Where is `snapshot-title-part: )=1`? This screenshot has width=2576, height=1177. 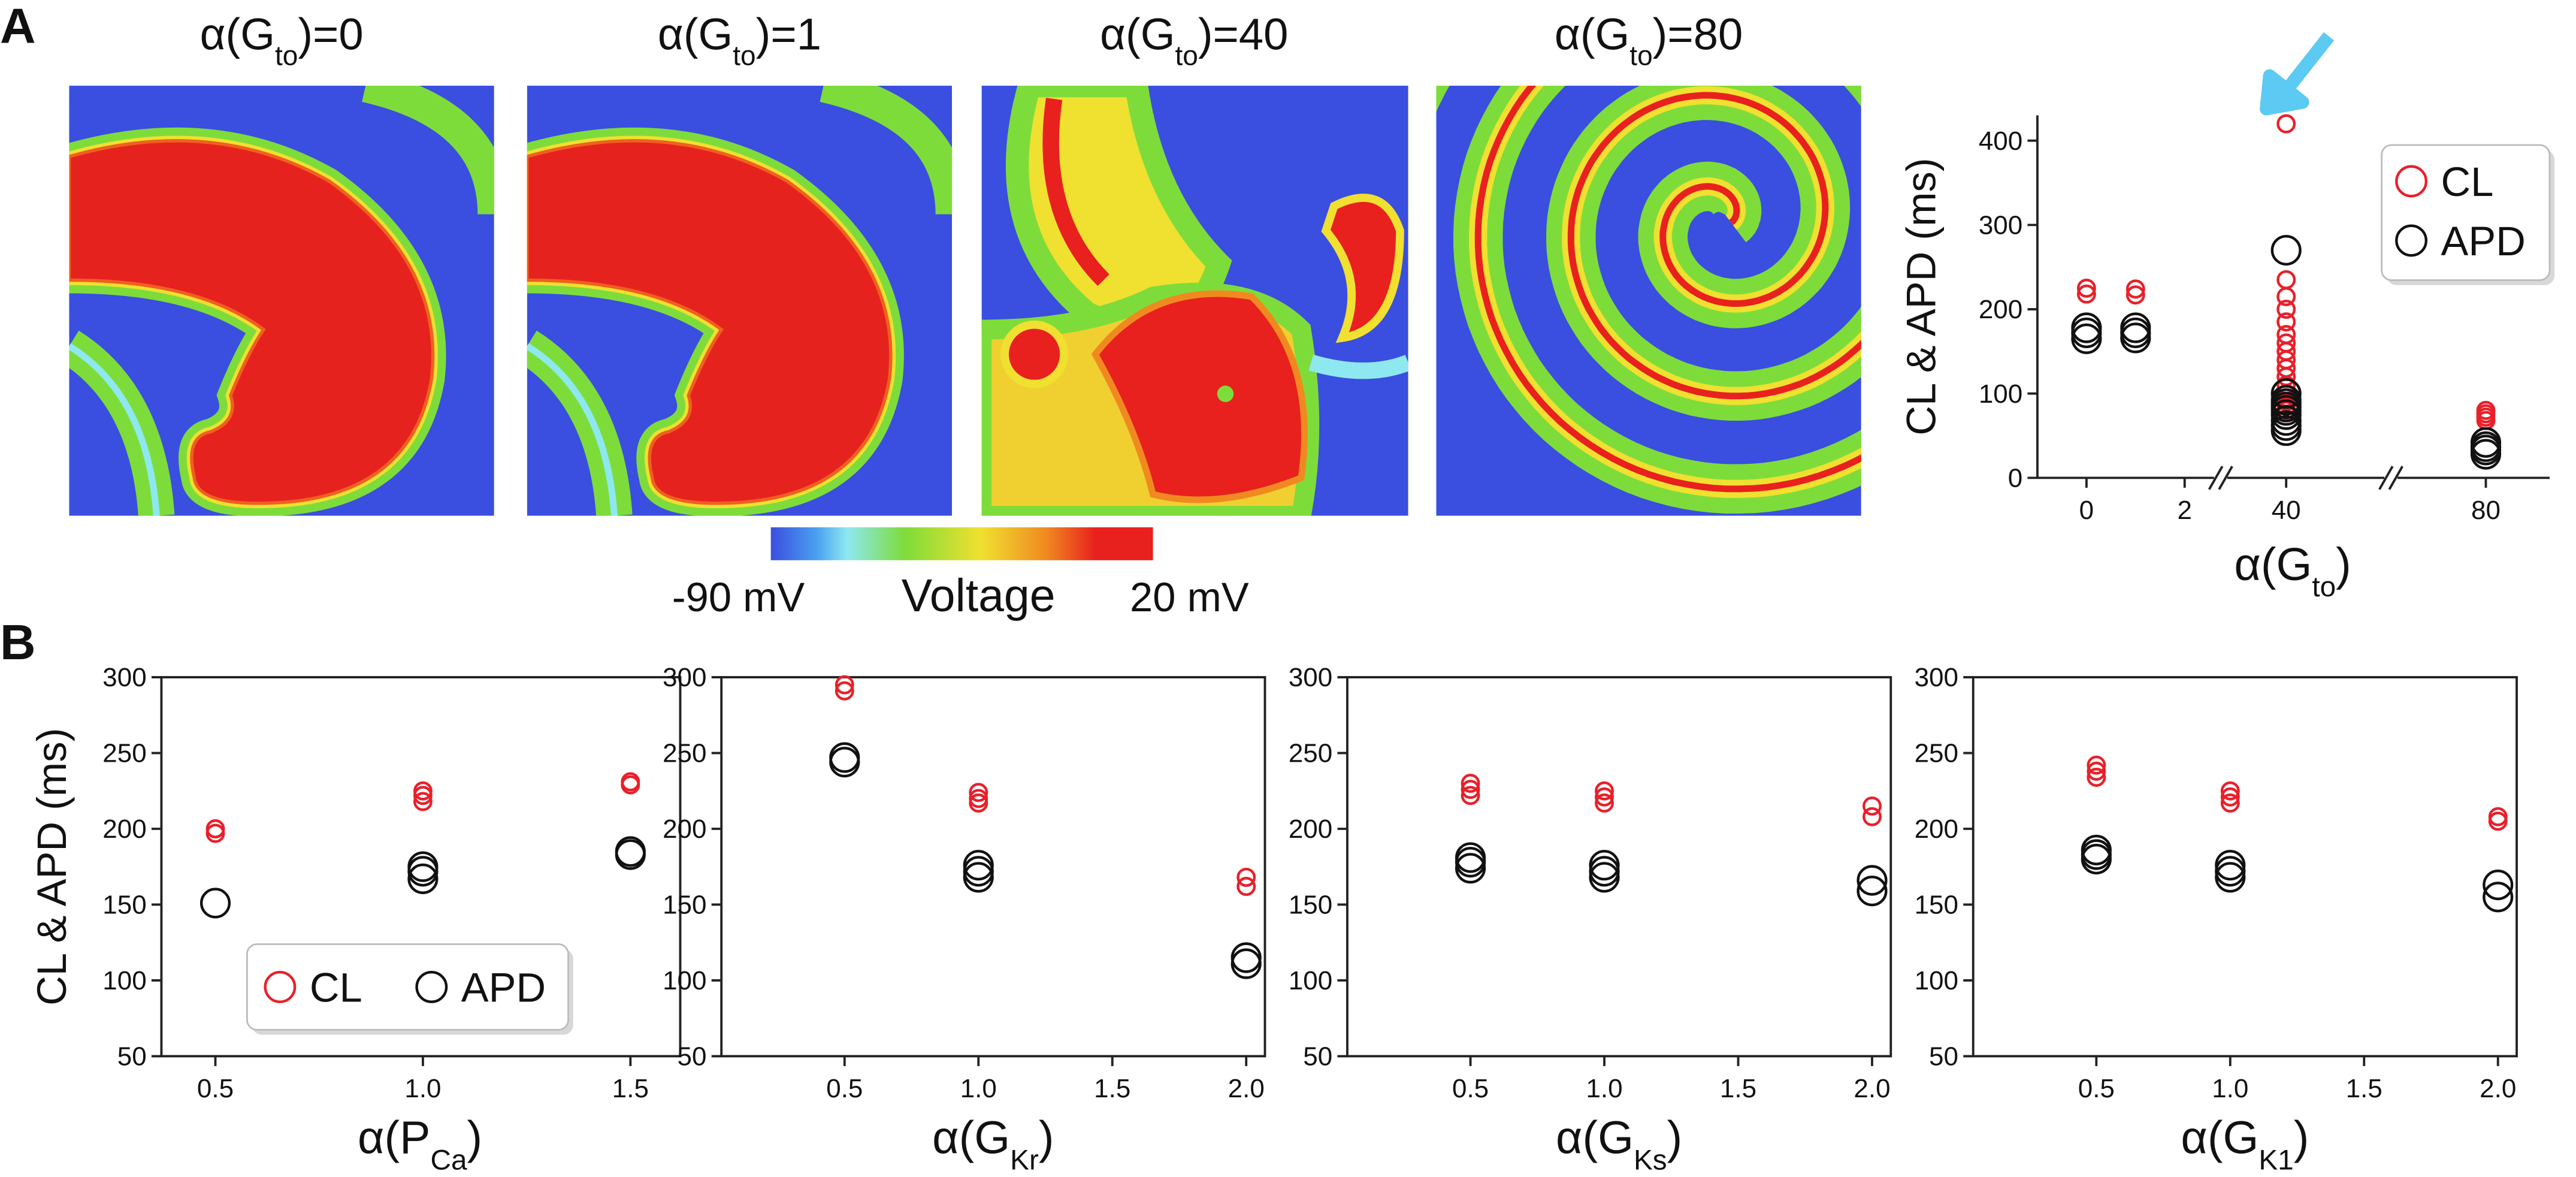
snapshot-title-part: )=1 is located at coordinates (788, 34).